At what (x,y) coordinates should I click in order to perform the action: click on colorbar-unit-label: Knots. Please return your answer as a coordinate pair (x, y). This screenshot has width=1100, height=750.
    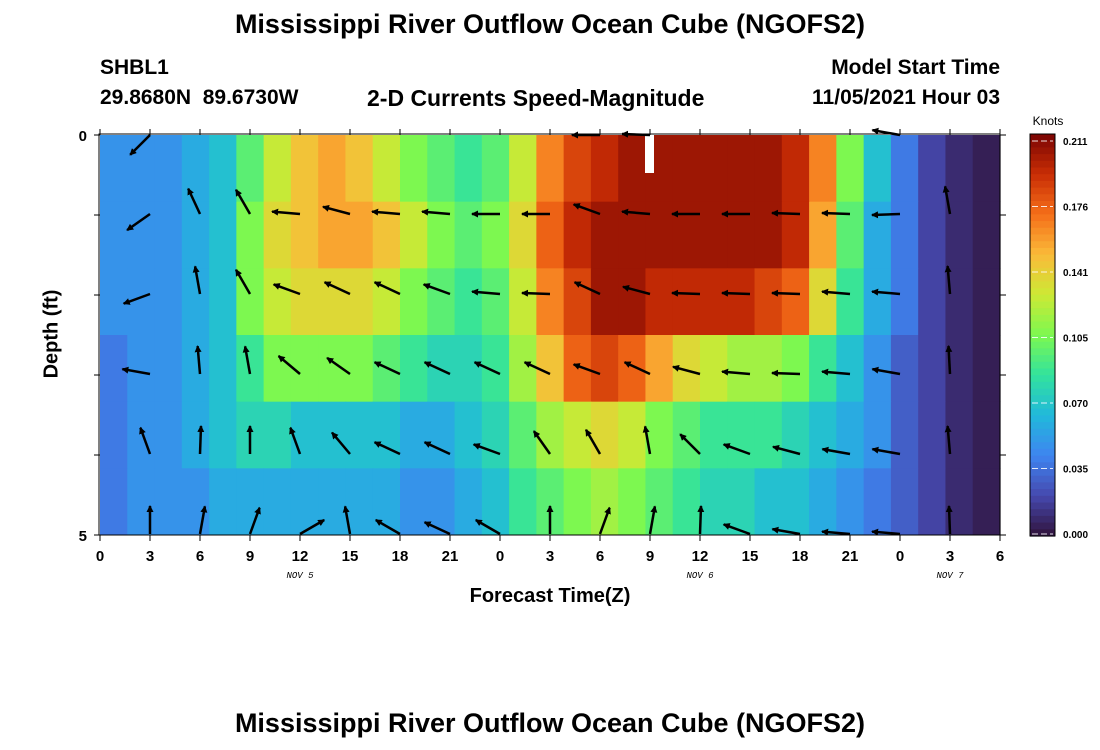
    Looking at the image, I should click on (1048, 121).